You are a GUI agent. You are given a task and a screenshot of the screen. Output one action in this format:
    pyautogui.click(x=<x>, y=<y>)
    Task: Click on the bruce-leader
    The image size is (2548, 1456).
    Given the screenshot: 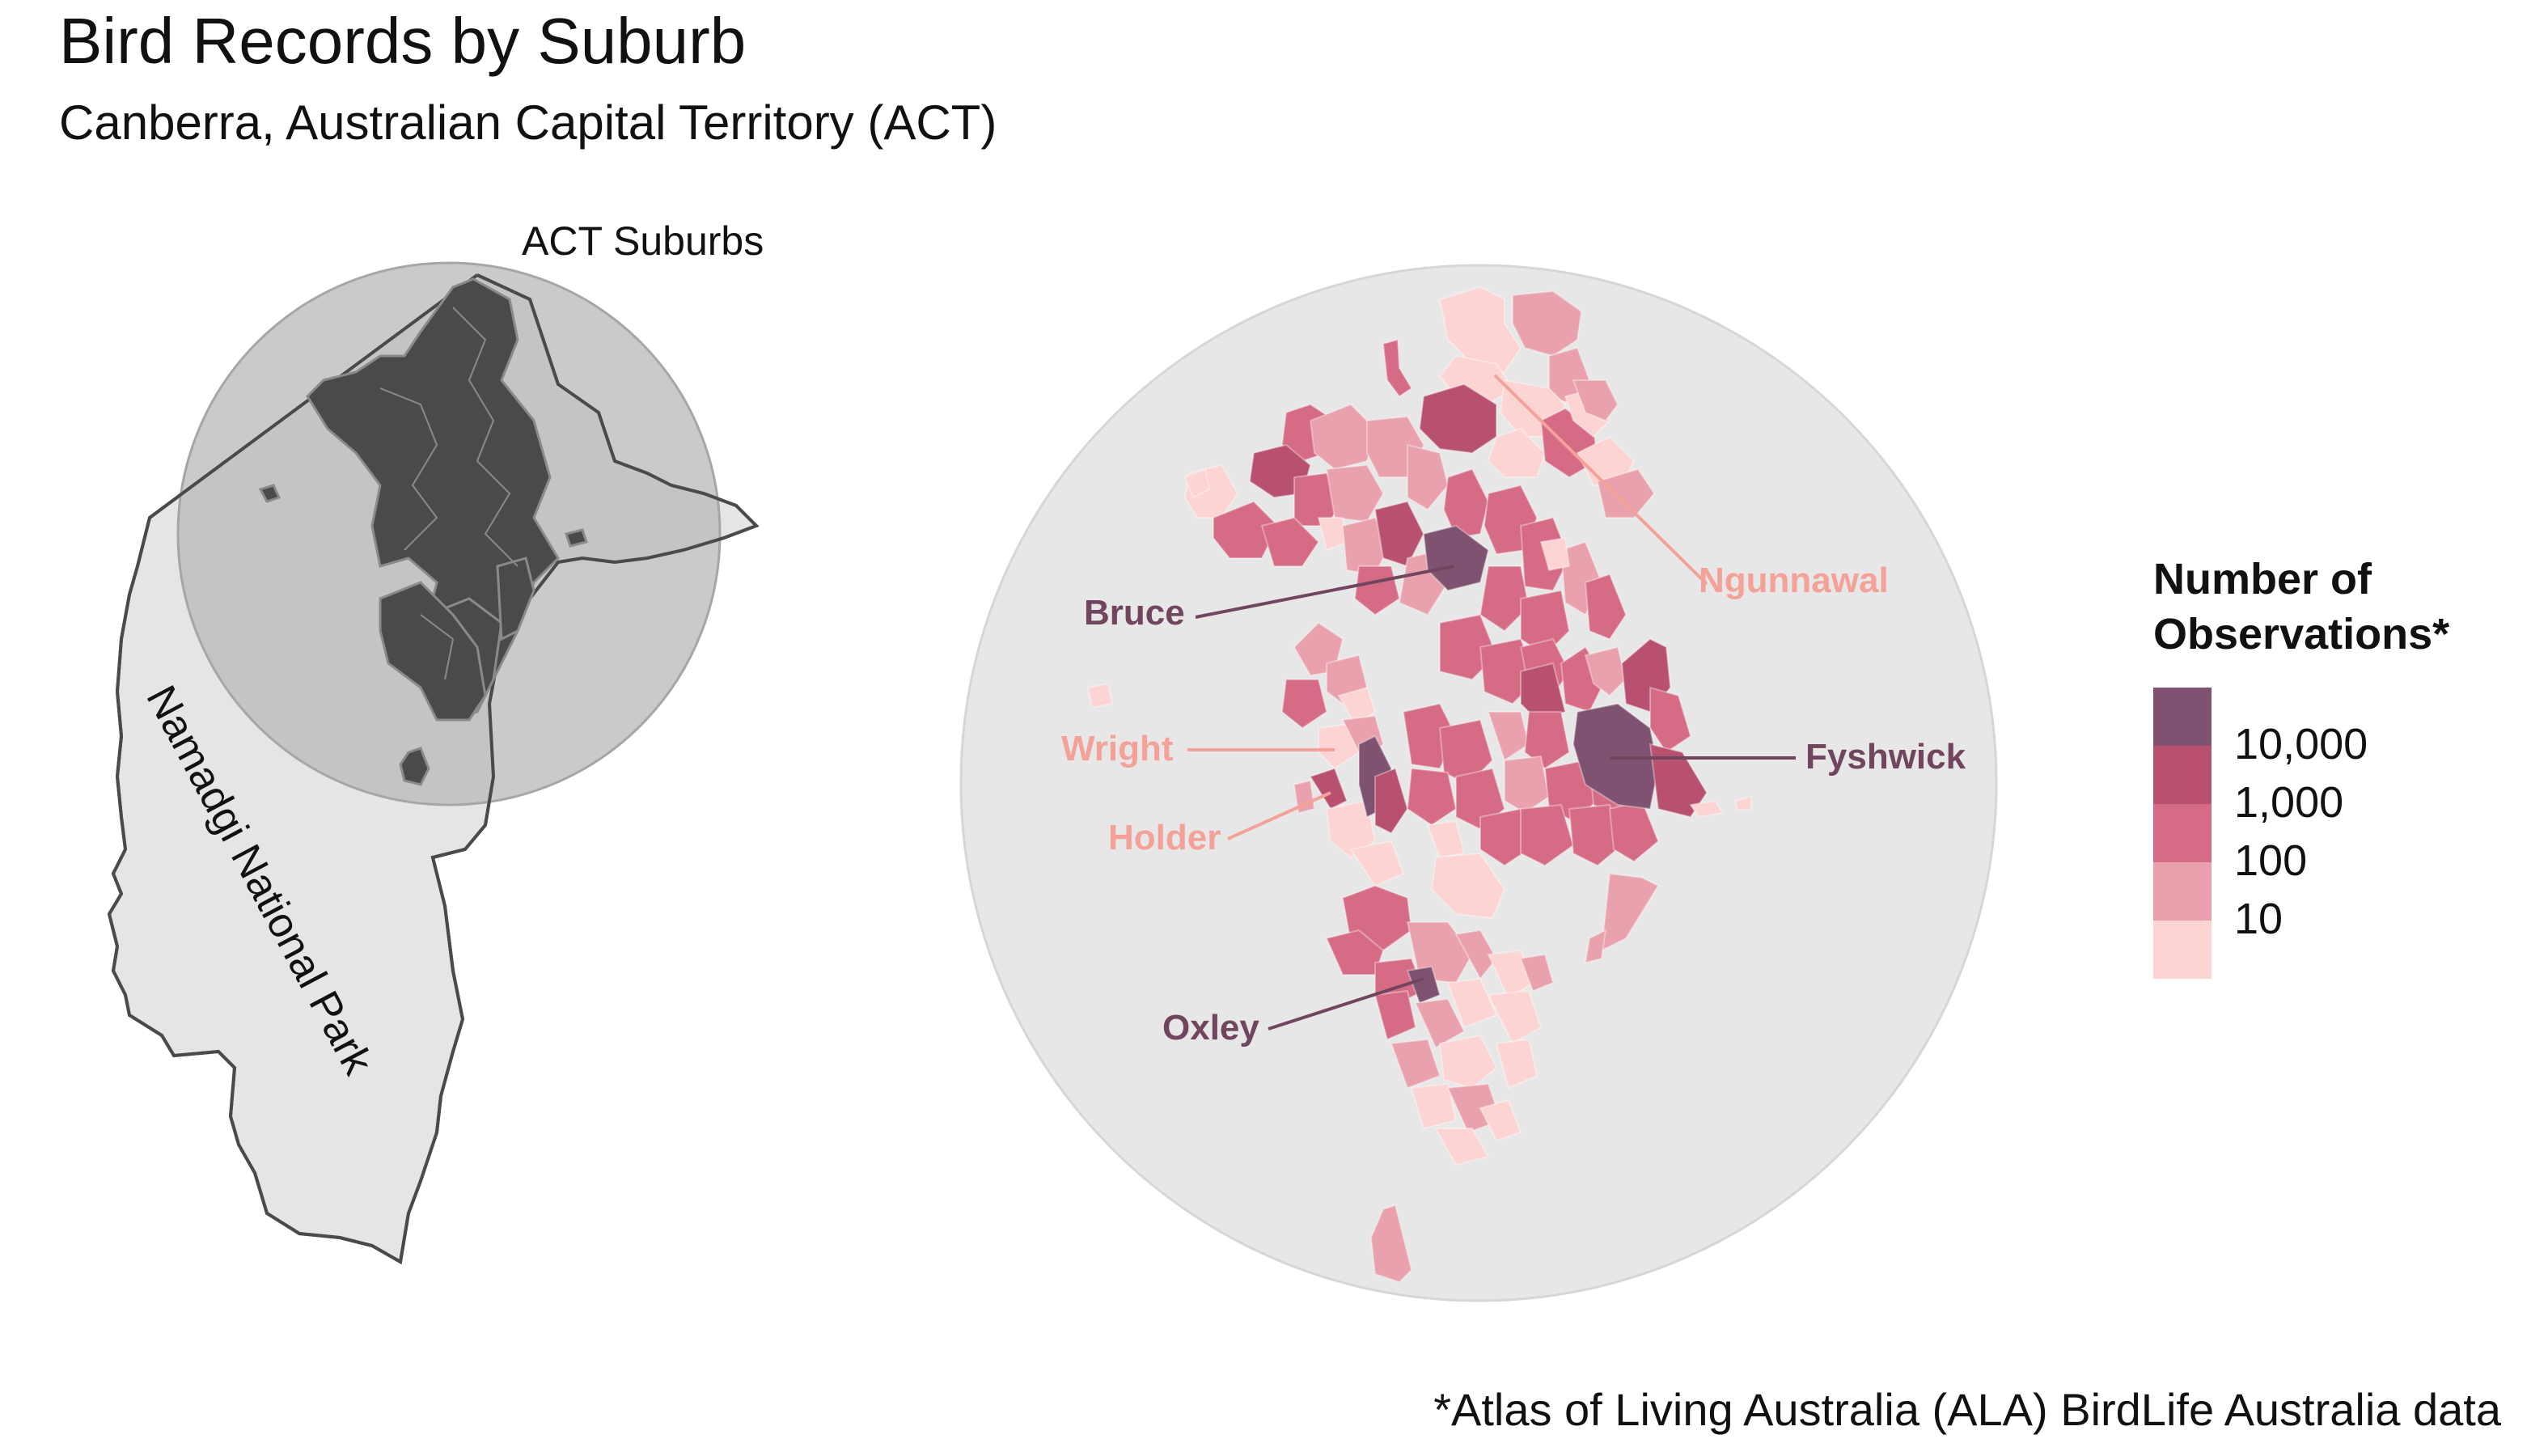 What is the action you would take?
    pyautogui.click(x=1325, y=592)
    